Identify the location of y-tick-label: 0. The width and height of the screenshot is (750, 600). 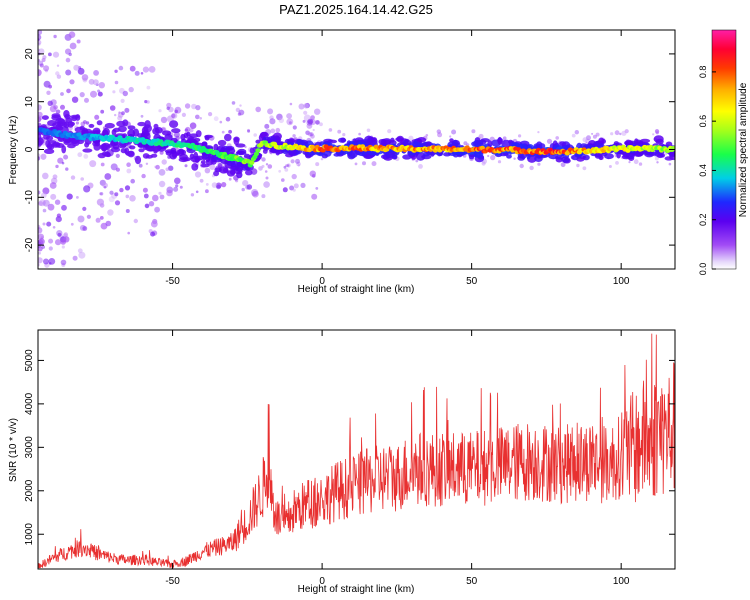
(29, 149).